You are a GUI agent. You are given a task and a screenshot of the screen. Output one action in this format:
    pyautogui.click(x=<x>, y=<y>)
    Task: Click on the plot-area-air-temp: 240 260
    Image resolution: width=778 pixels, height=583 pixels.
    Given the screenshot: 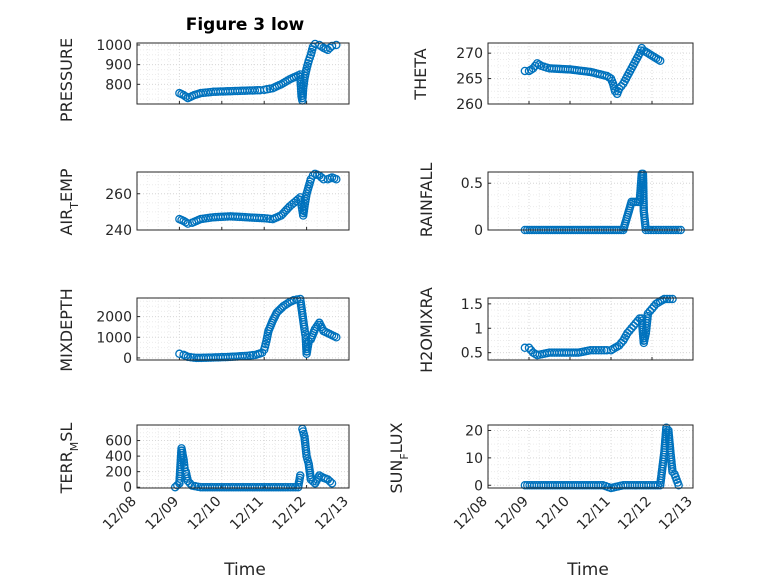 What is the action you would take?
    pyautogui.click(x=227, y=204)
    